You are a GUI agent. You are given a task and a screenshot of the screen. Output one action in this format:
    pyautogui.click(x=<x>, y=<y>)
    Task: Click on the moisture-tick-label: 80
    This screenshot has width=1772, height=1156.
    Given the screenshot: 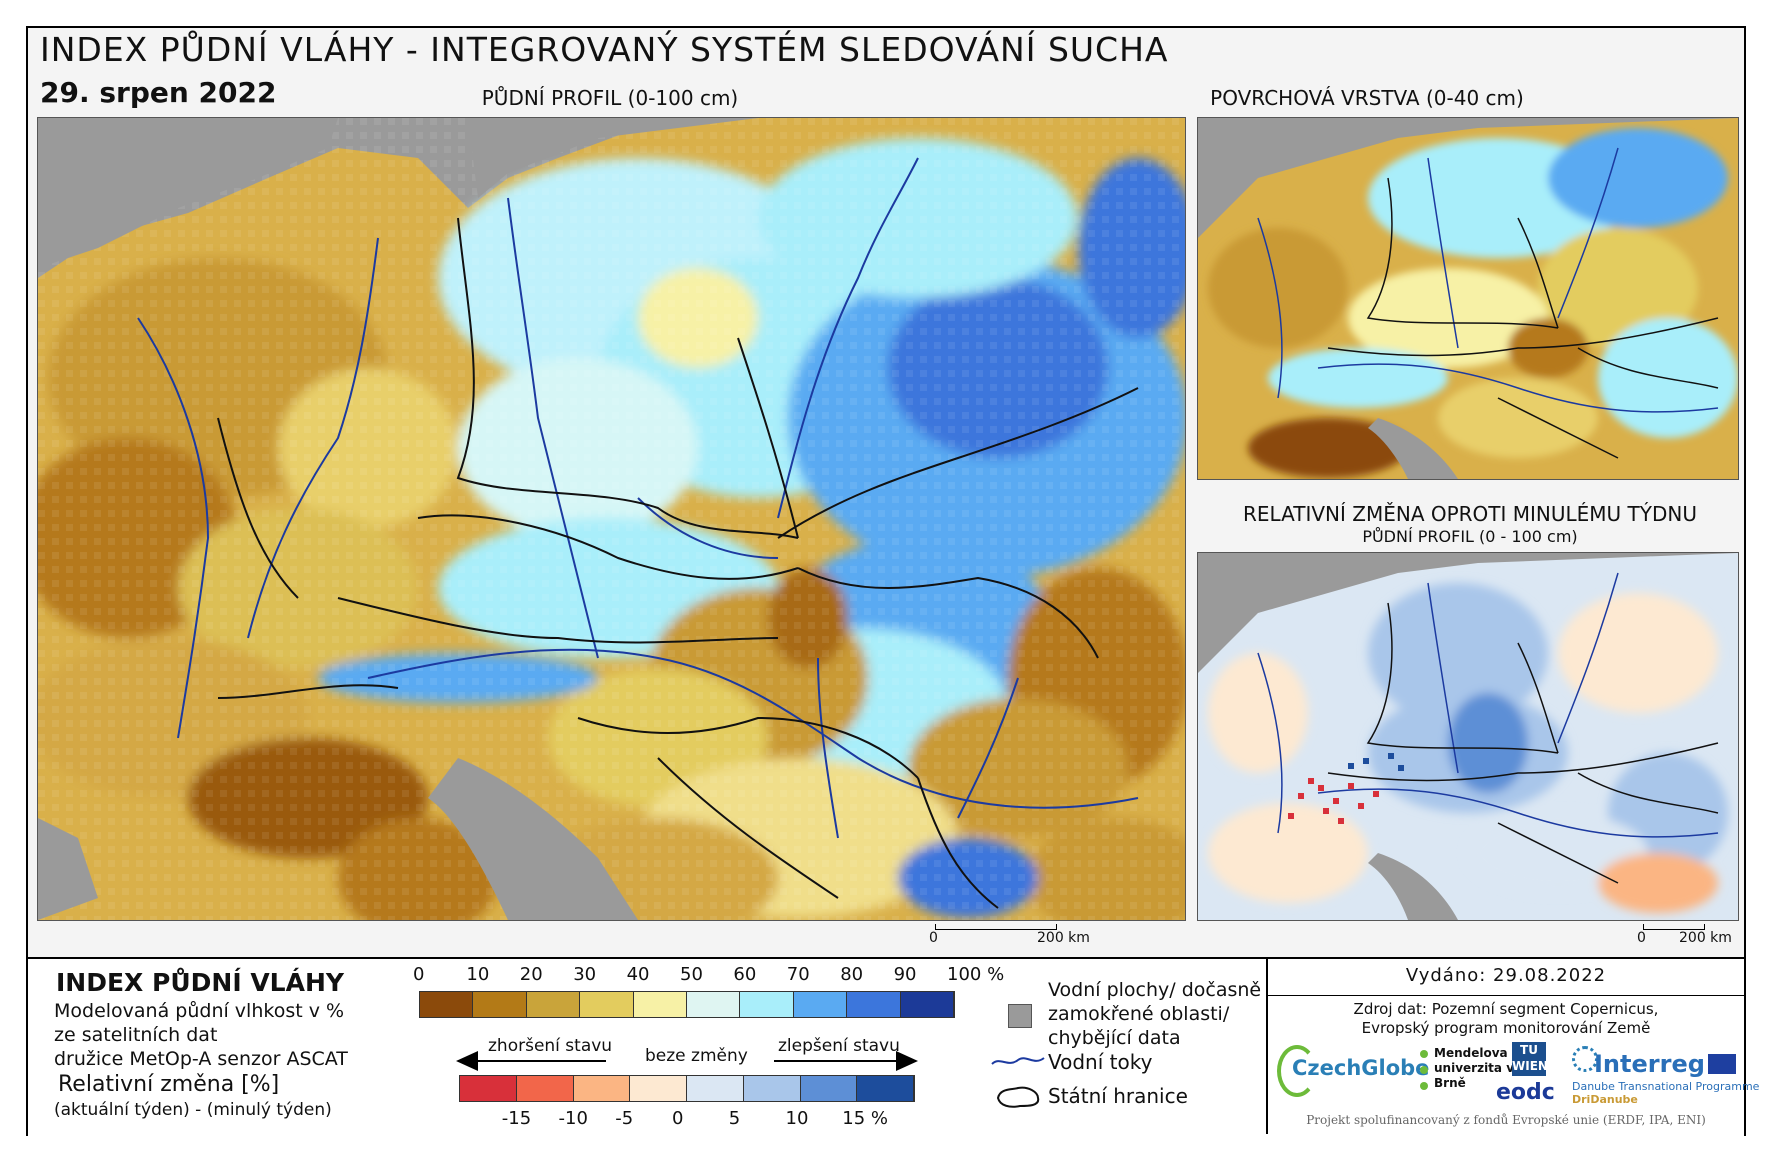 What is the action you would take?
    pyautogui.click(x=852, y=974)
    